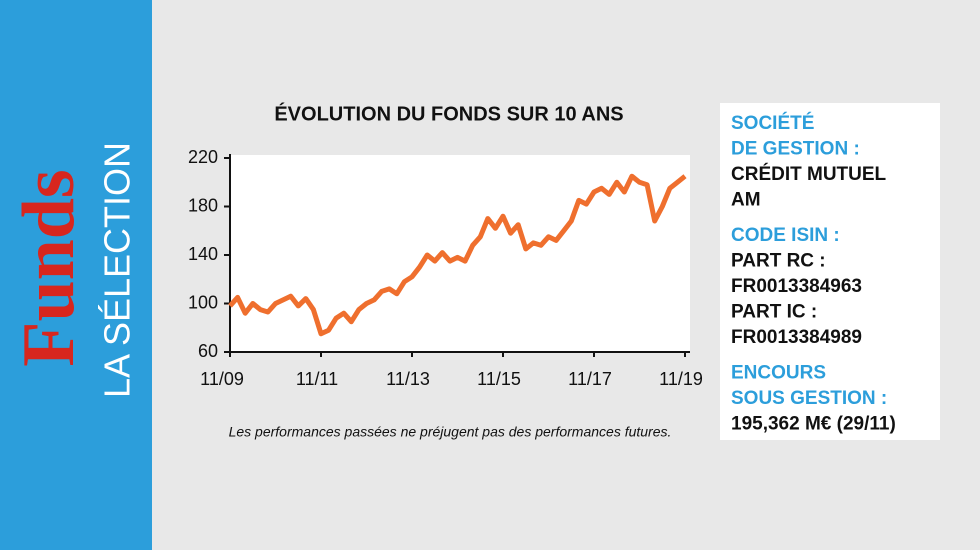 The height and width of the screenshot is (550, 980). Describe the element at coordinates (830, 271) in the screenshot. I see `info-panel` at that location.